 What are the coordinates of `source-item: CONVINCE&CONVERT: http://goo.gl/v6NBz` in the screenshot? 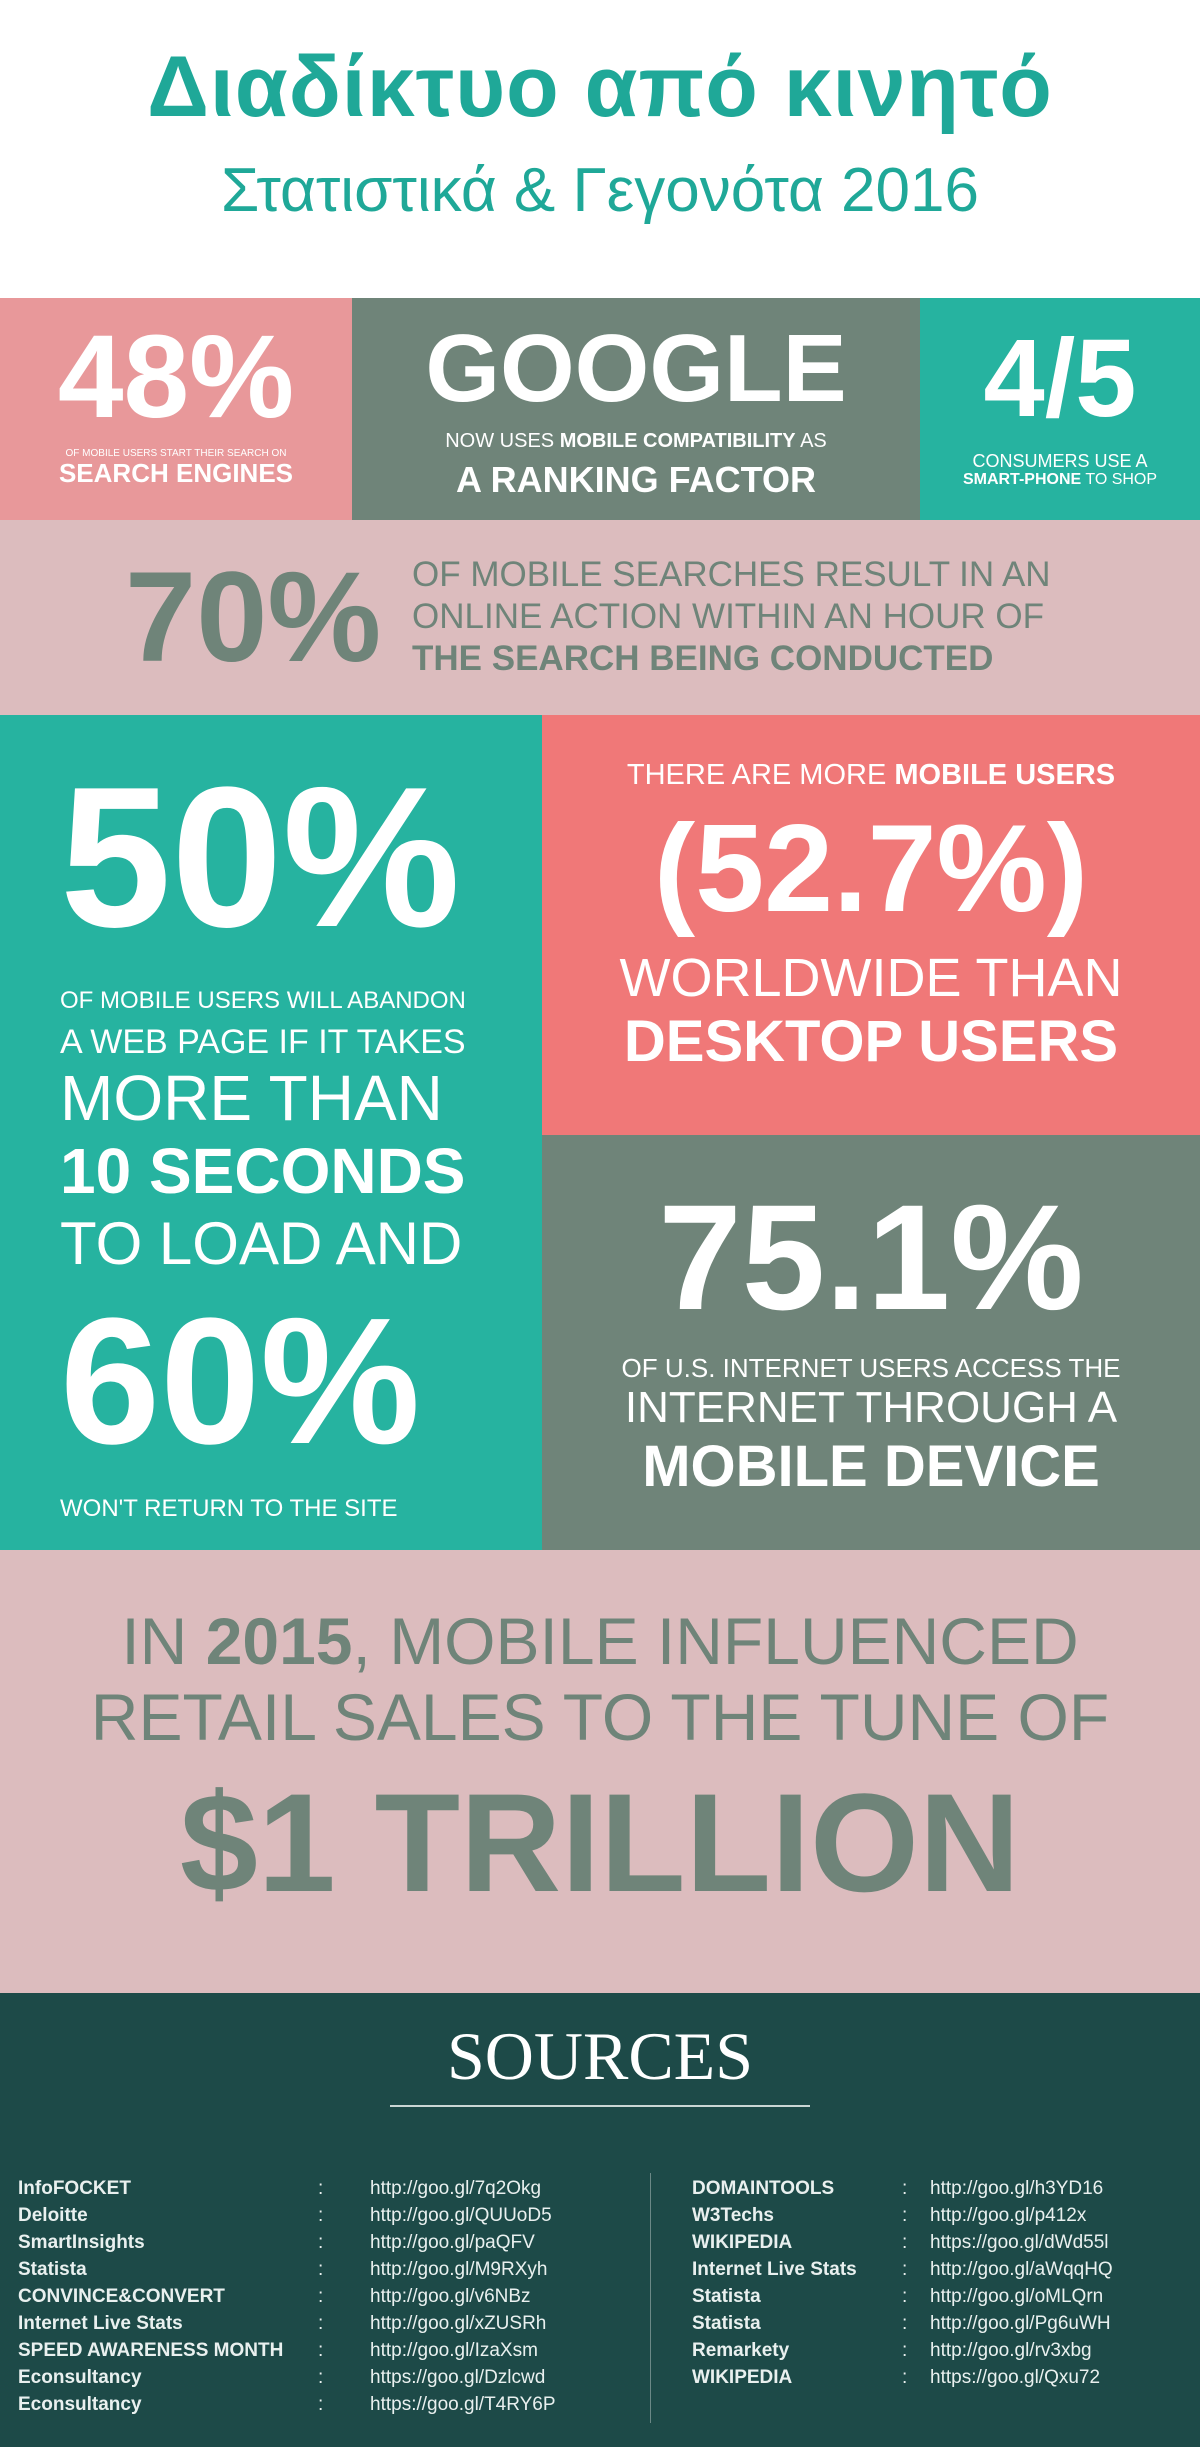 It's located at (287, 2296).